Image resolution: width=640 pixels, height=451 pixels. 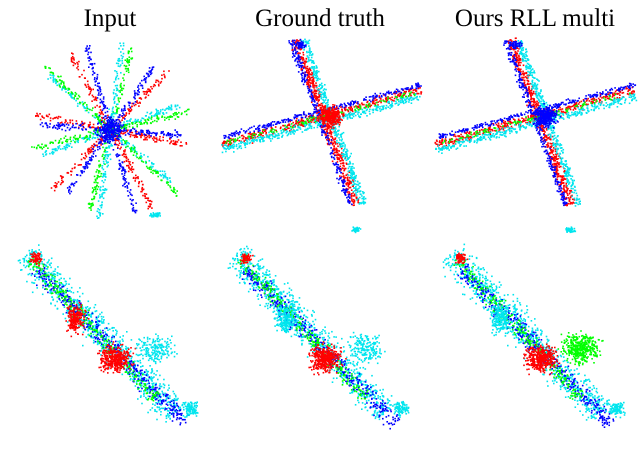 I want to click on panel-ours-row2, so click(x=535, y=340).